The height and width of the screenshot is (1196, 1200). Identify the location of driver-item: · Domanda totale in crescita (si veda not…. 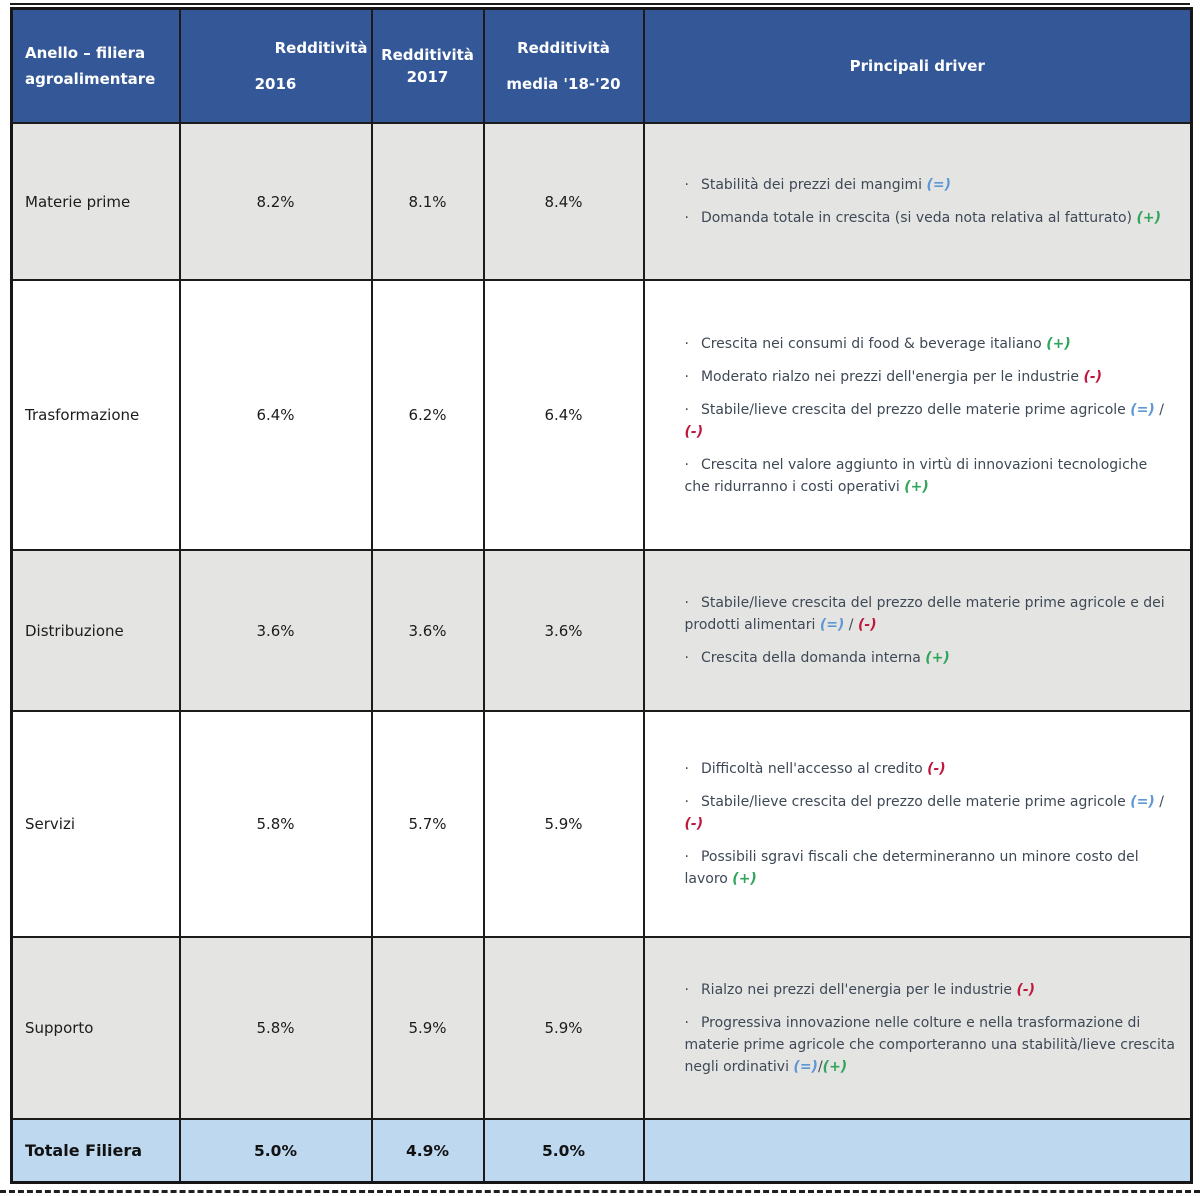
(931, 218).